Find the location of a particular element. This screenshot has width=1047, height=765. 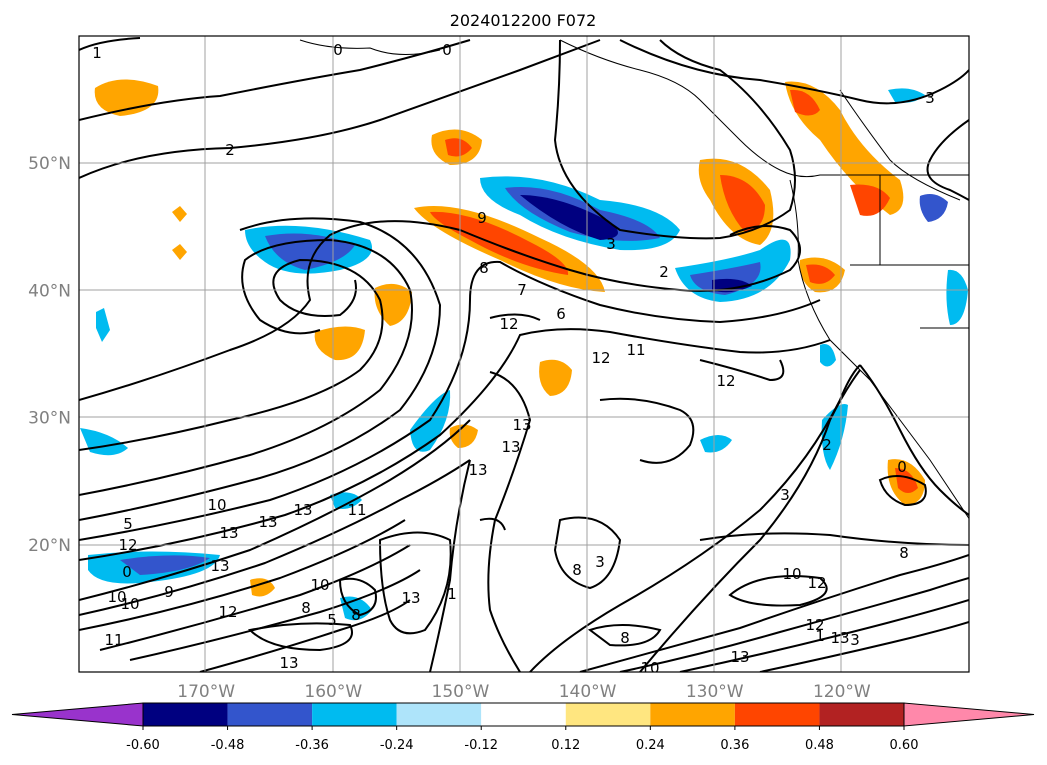

contour-label: 7 is located at coordinates (522, 290).